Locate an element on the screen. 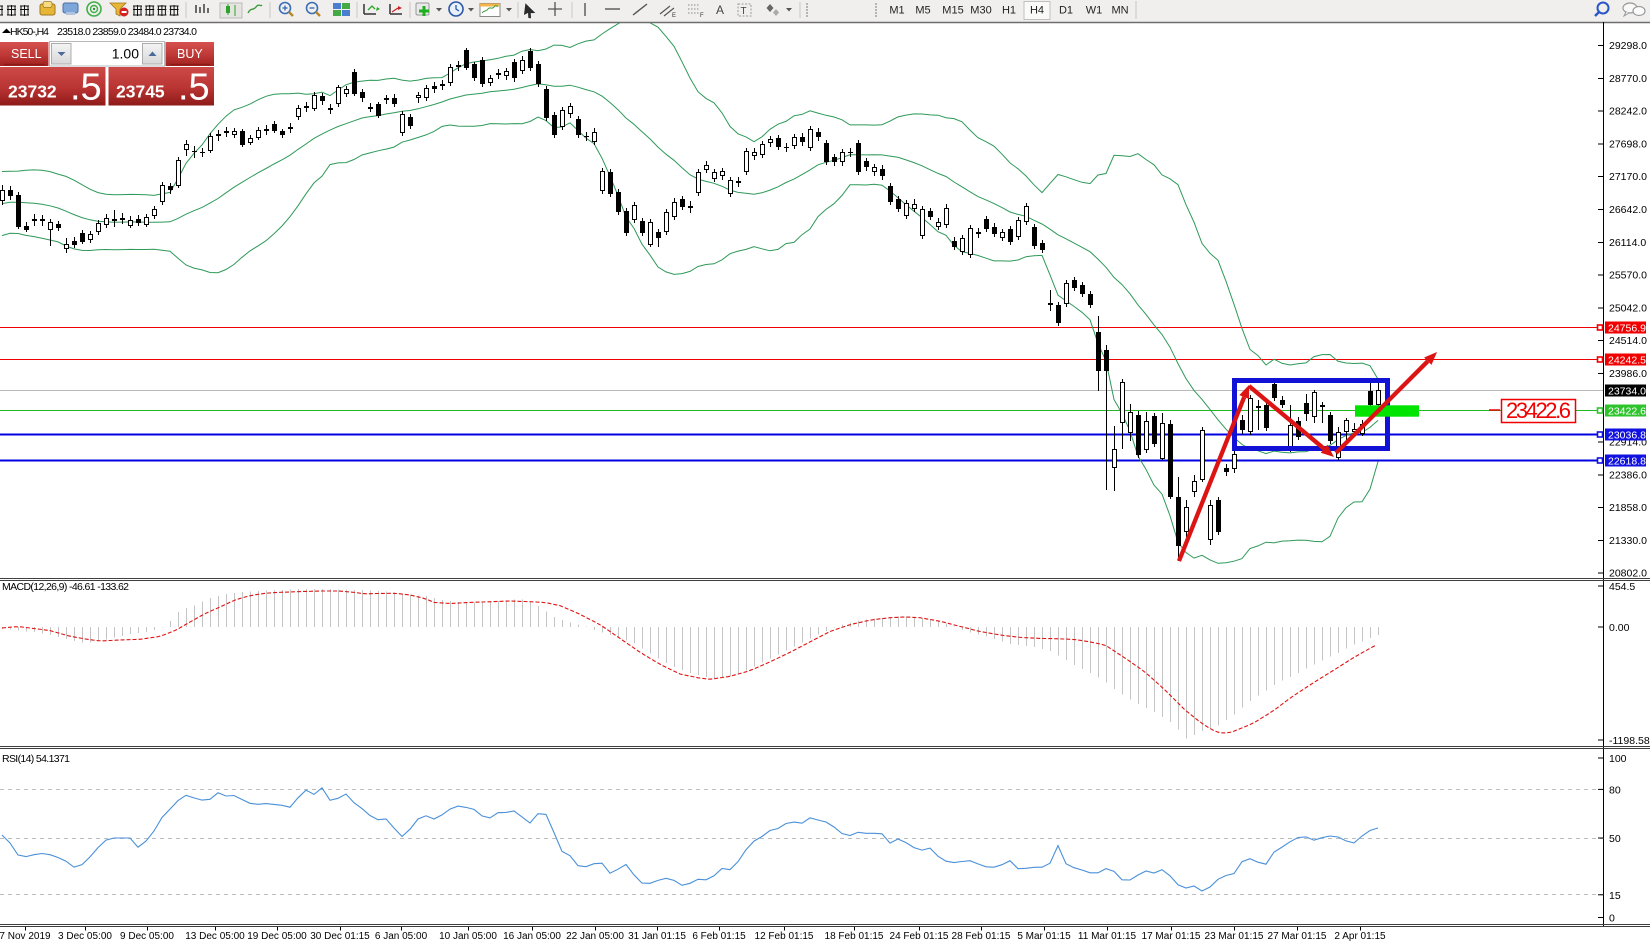 The width and height of the screenshot is (1650, 945). svg-text: 17 Mar 01:15 is located at coordinates (1171, 936).